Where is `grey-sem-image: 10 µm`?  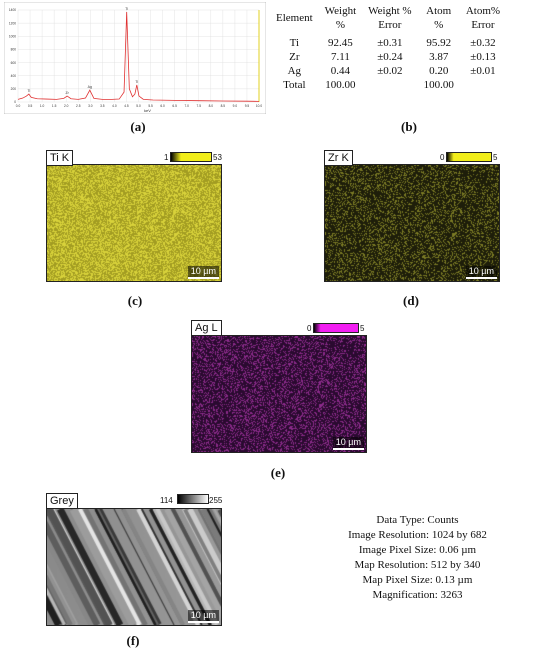 grey-sem-image: 10 µm is located at coordinates (134, 567).